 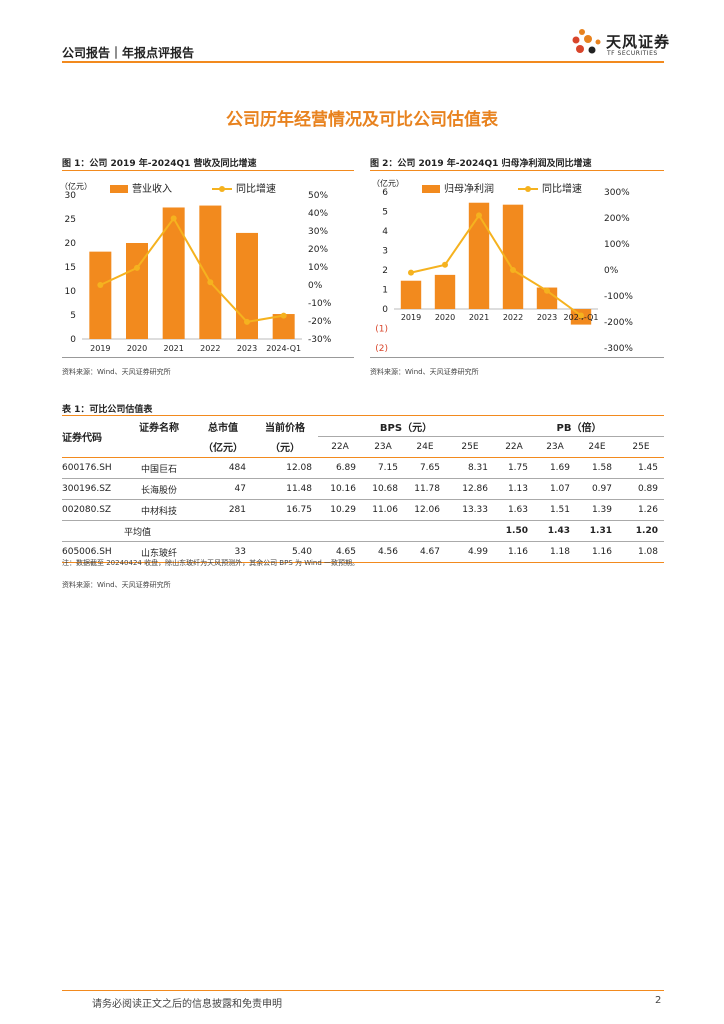 I want to click on header-bps: BPS（元）, so click(x=406, y=426).